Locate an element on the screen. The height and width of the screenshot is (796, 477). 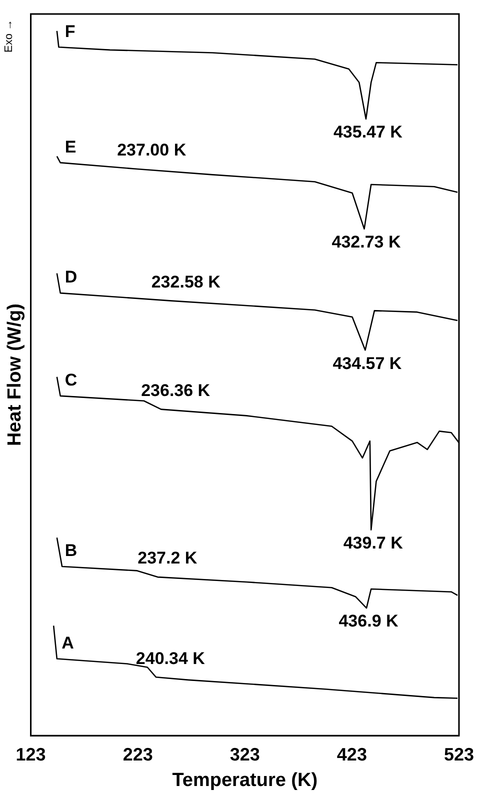
x-tick-label: 323 is located at coordinates (245, 754).